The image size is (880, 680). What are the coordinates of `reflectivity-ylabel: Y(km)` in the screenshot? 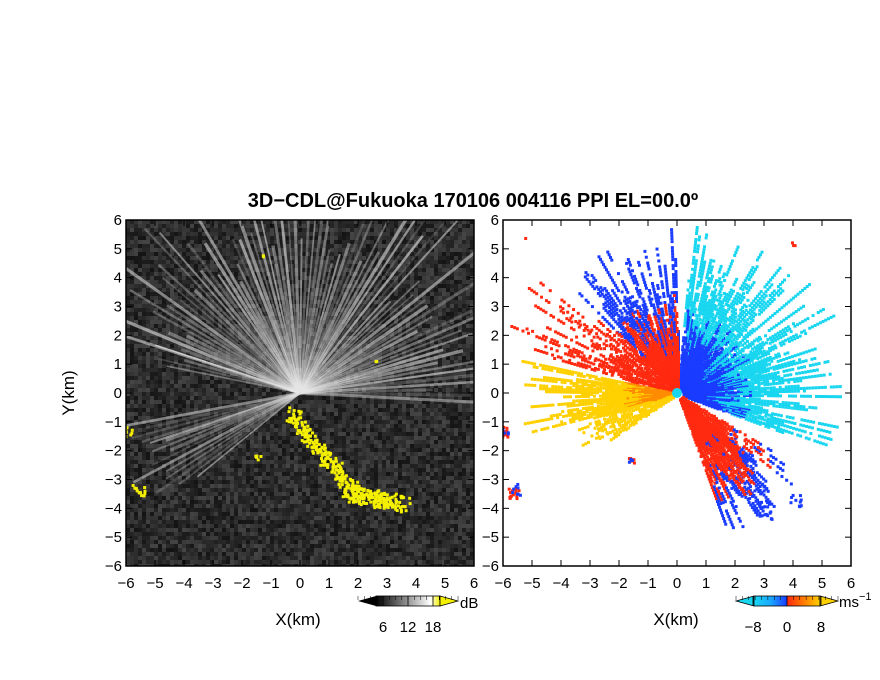 It's located at (68, 392).